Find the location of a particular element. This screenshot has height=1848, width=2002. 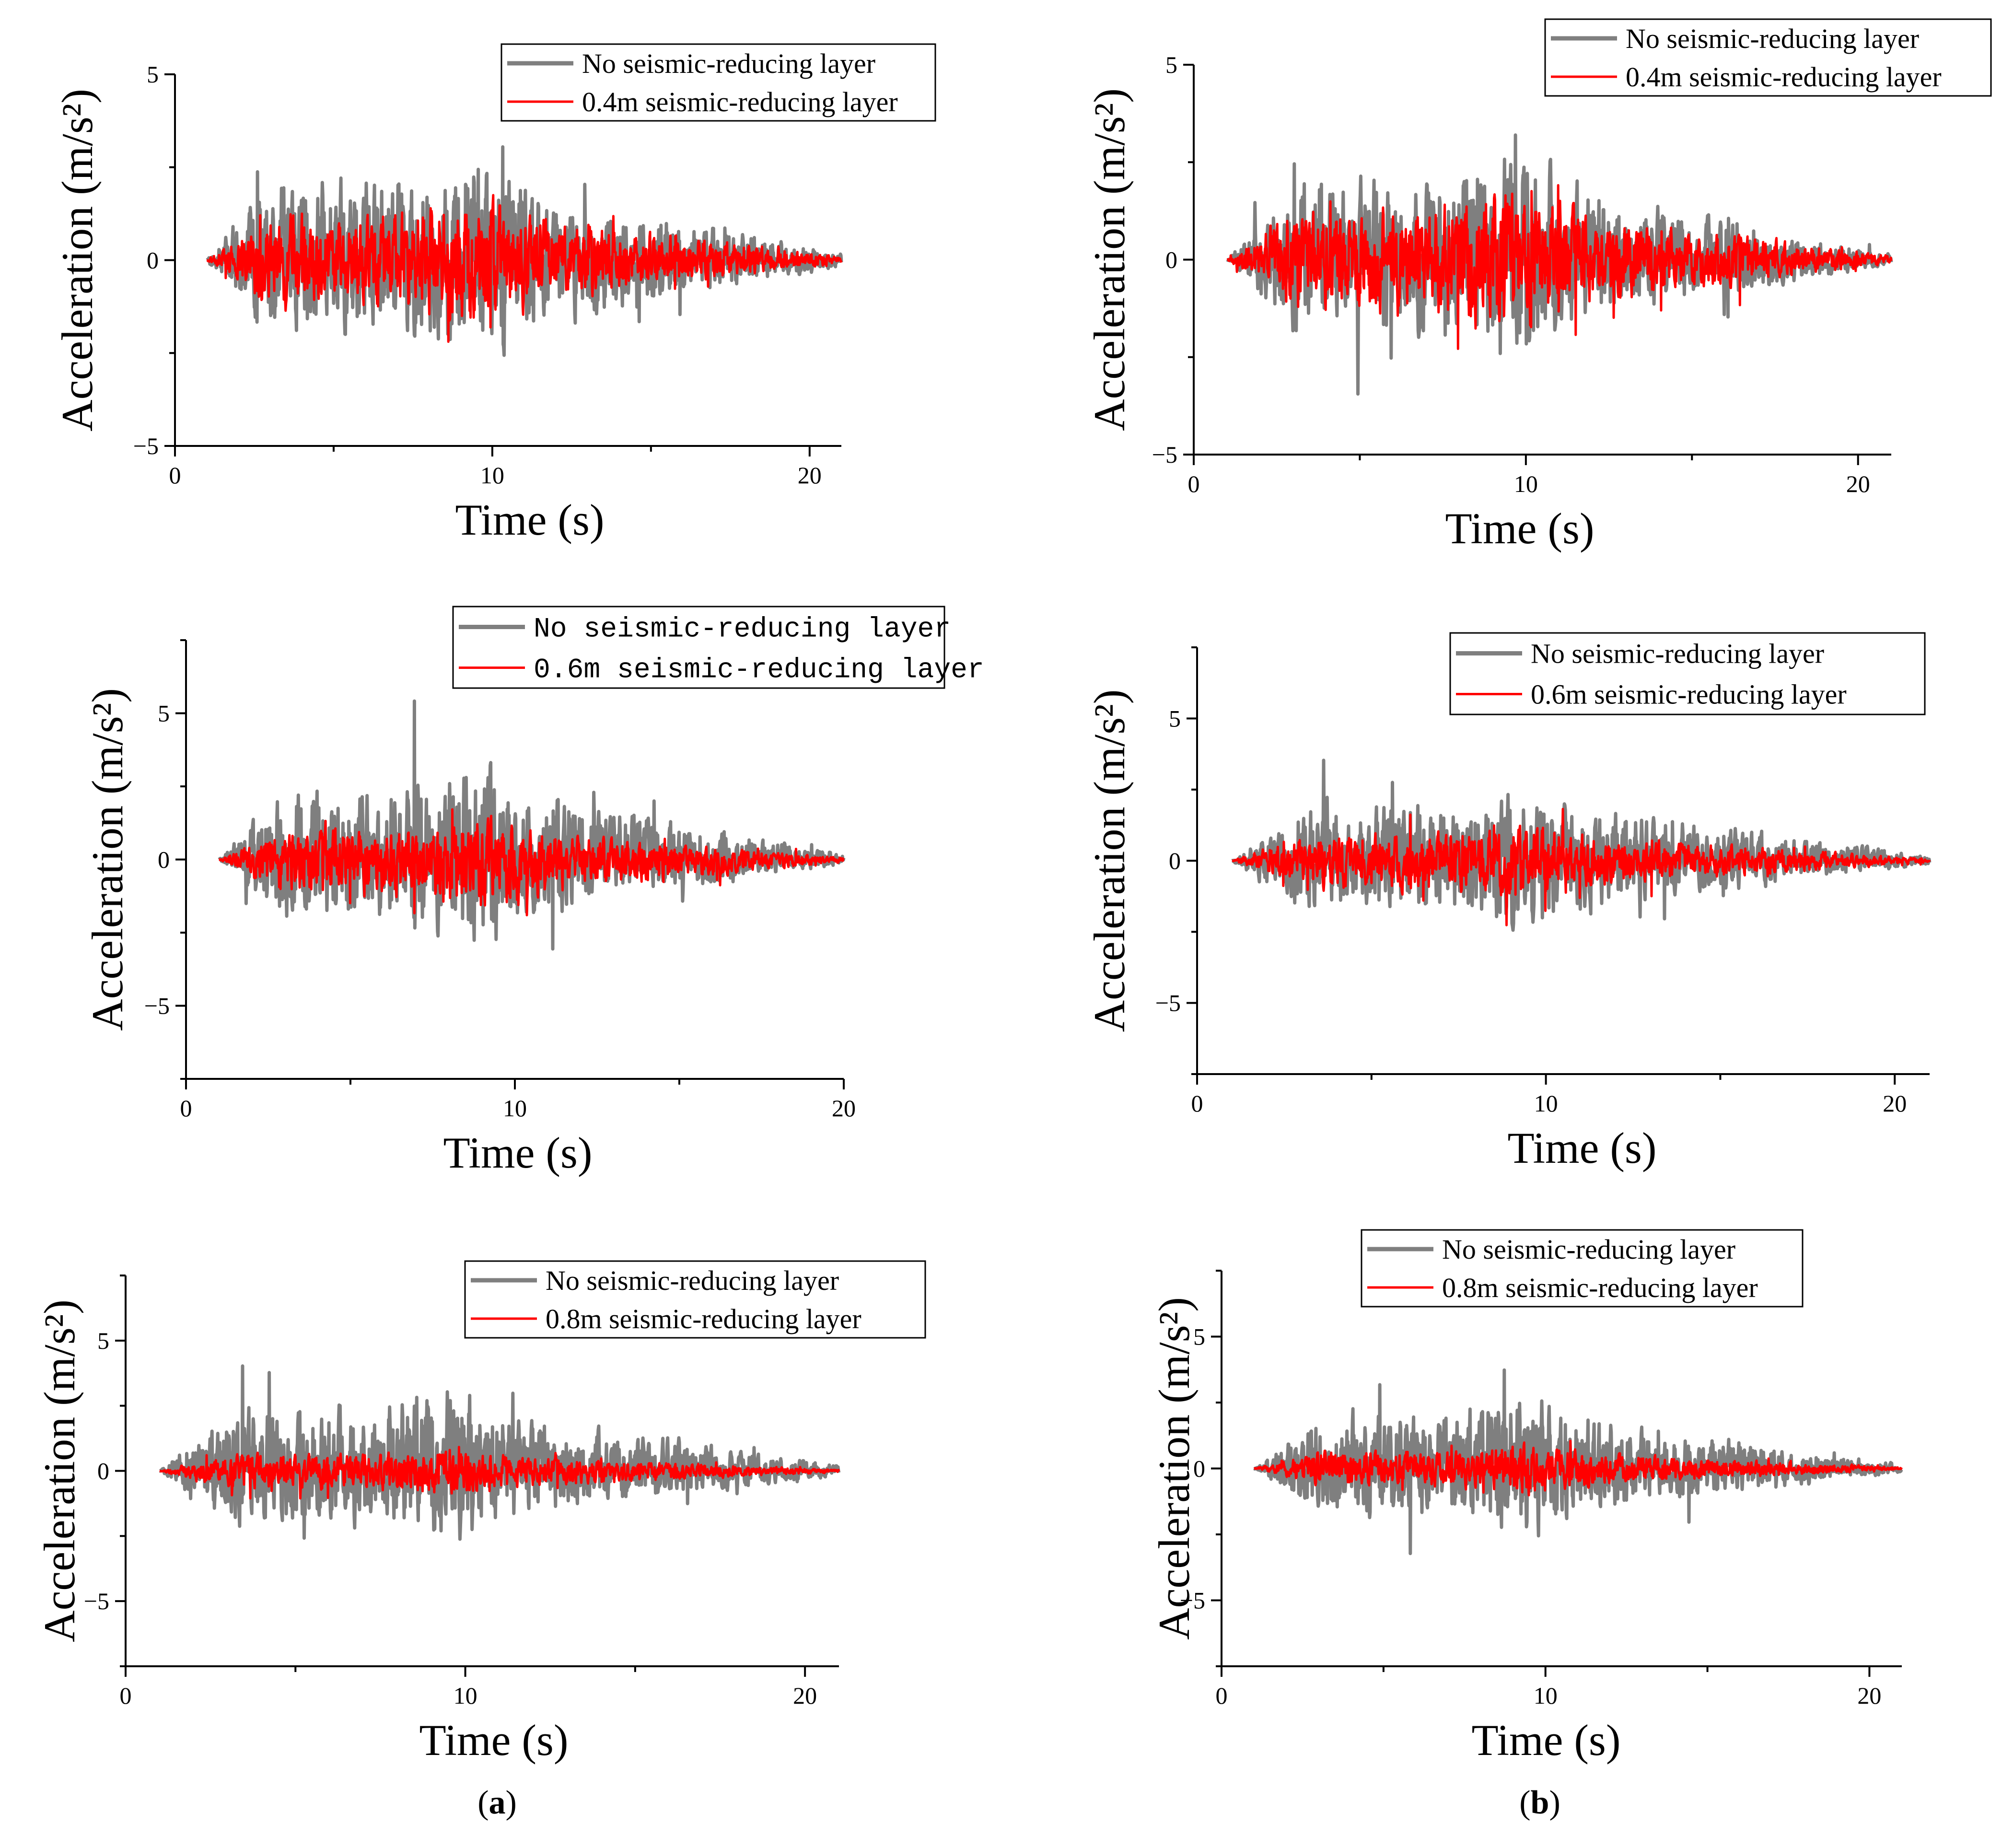

caption-a-open: ( is located at coordinates (483, 1802).